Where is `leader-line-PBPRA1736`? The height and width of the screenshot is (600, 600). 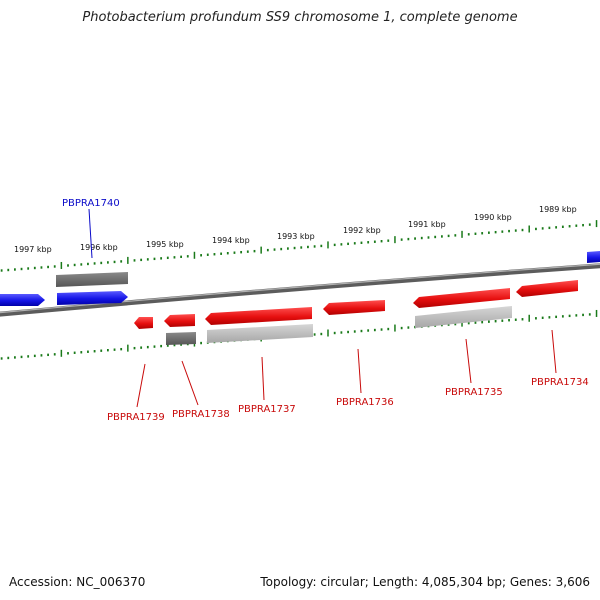
leader-line-PBPRA1736 is located at coordinates (359, 371).